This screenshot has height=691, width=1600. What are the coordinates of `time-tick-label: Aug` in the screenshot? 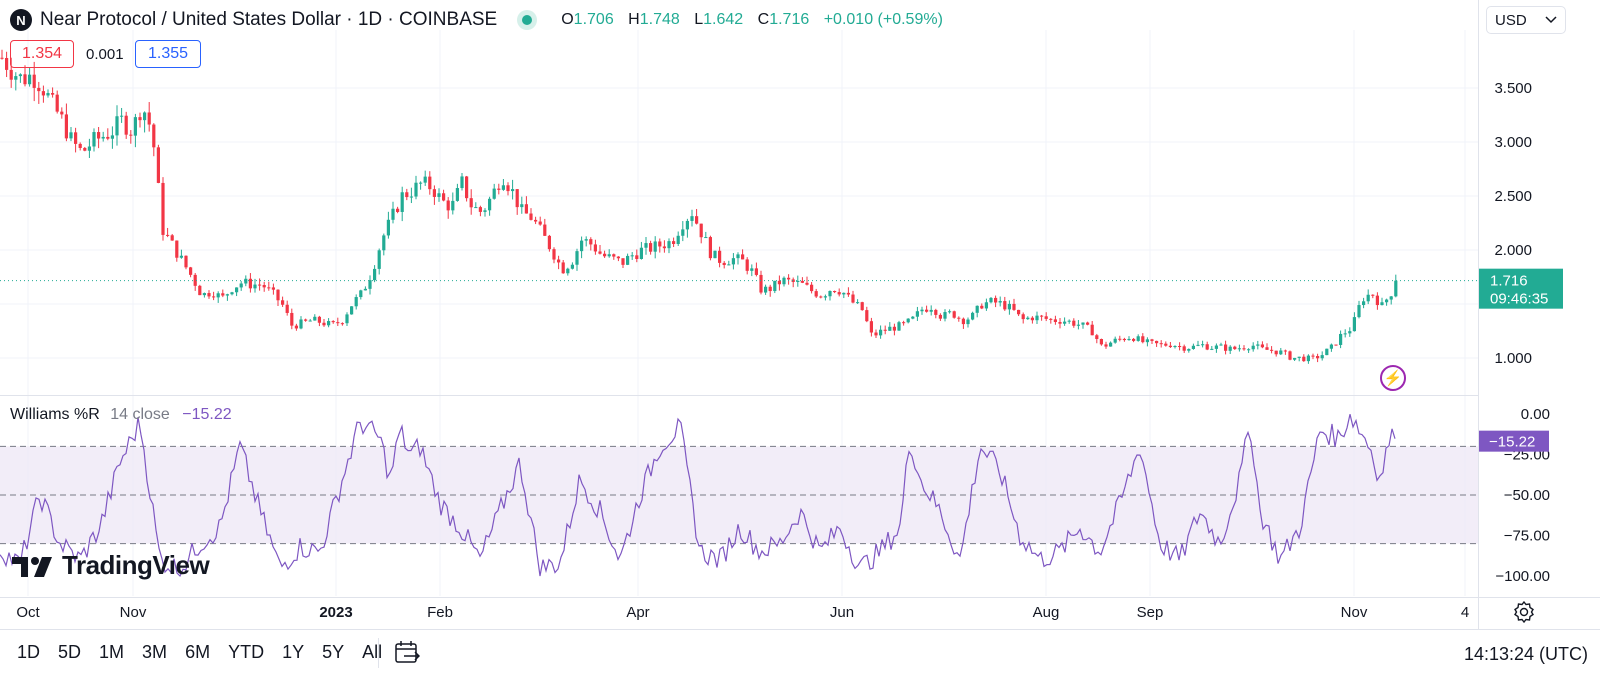 It's located at (1046, 612).